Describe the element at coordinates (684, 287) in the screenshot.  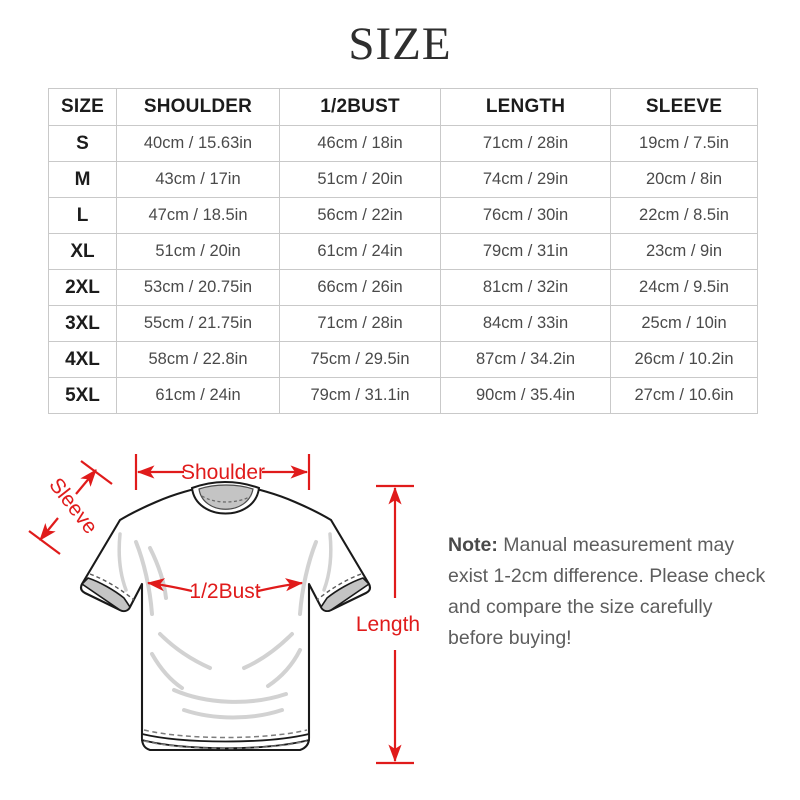
I see `cell-sleeve: 24cm / 9.5in` at that location.